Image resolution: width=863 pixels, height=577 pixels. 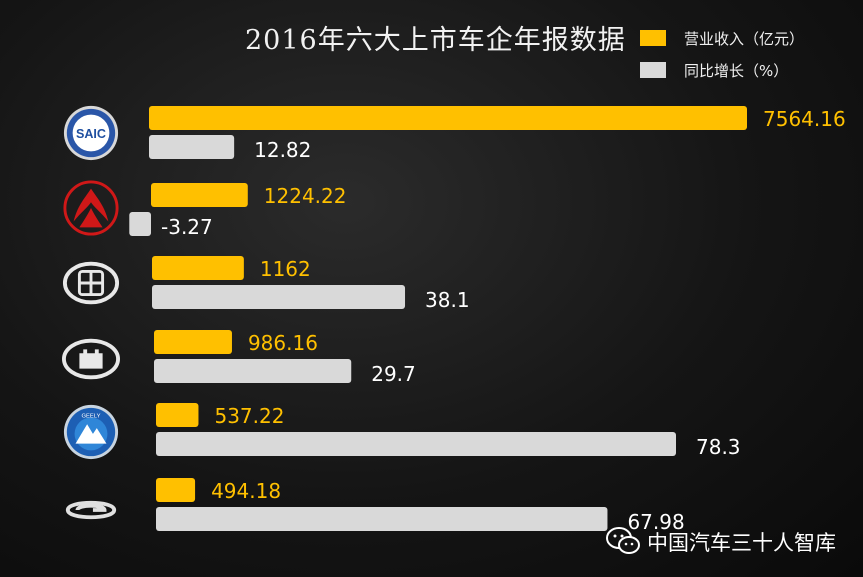 What do you see at coordinates (393, 374) in the screenshot?
I see `growth-value-label: 29.7` at bounding box center [393, 374].